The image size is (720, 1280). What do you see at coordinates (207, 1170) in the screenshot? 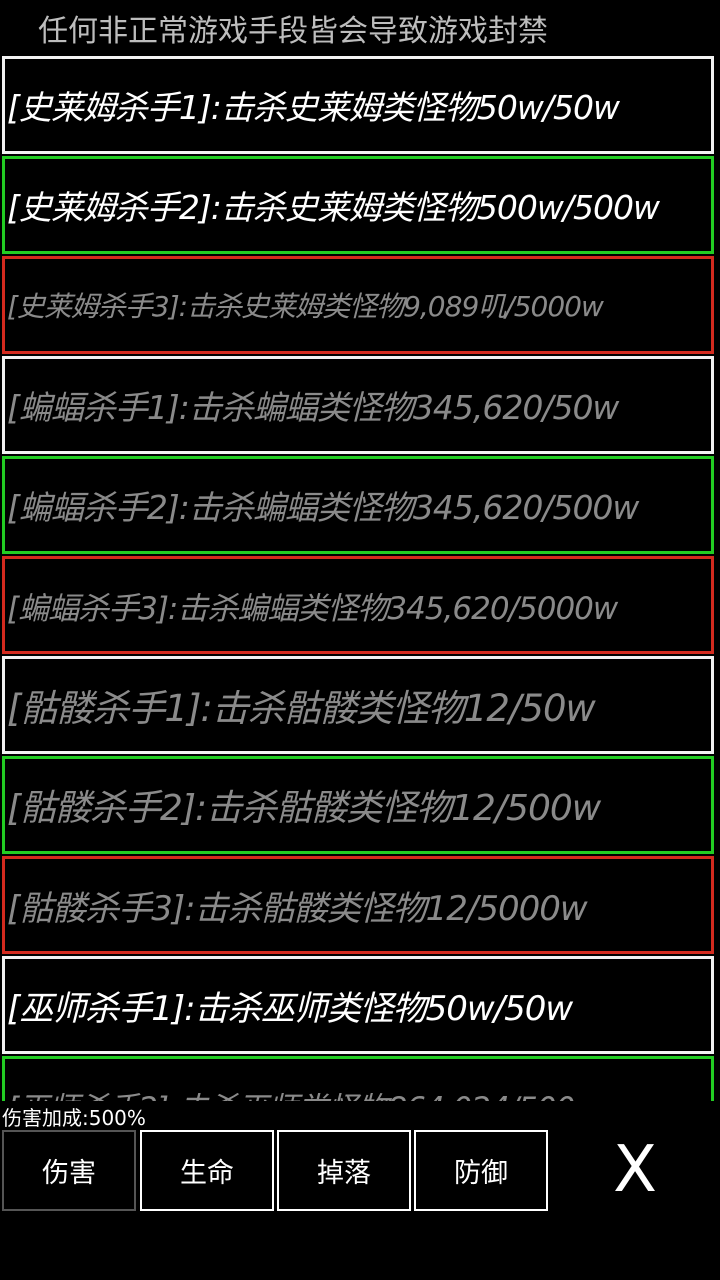
I see `tab-health: 生命` at bounding box center [207, 1170].